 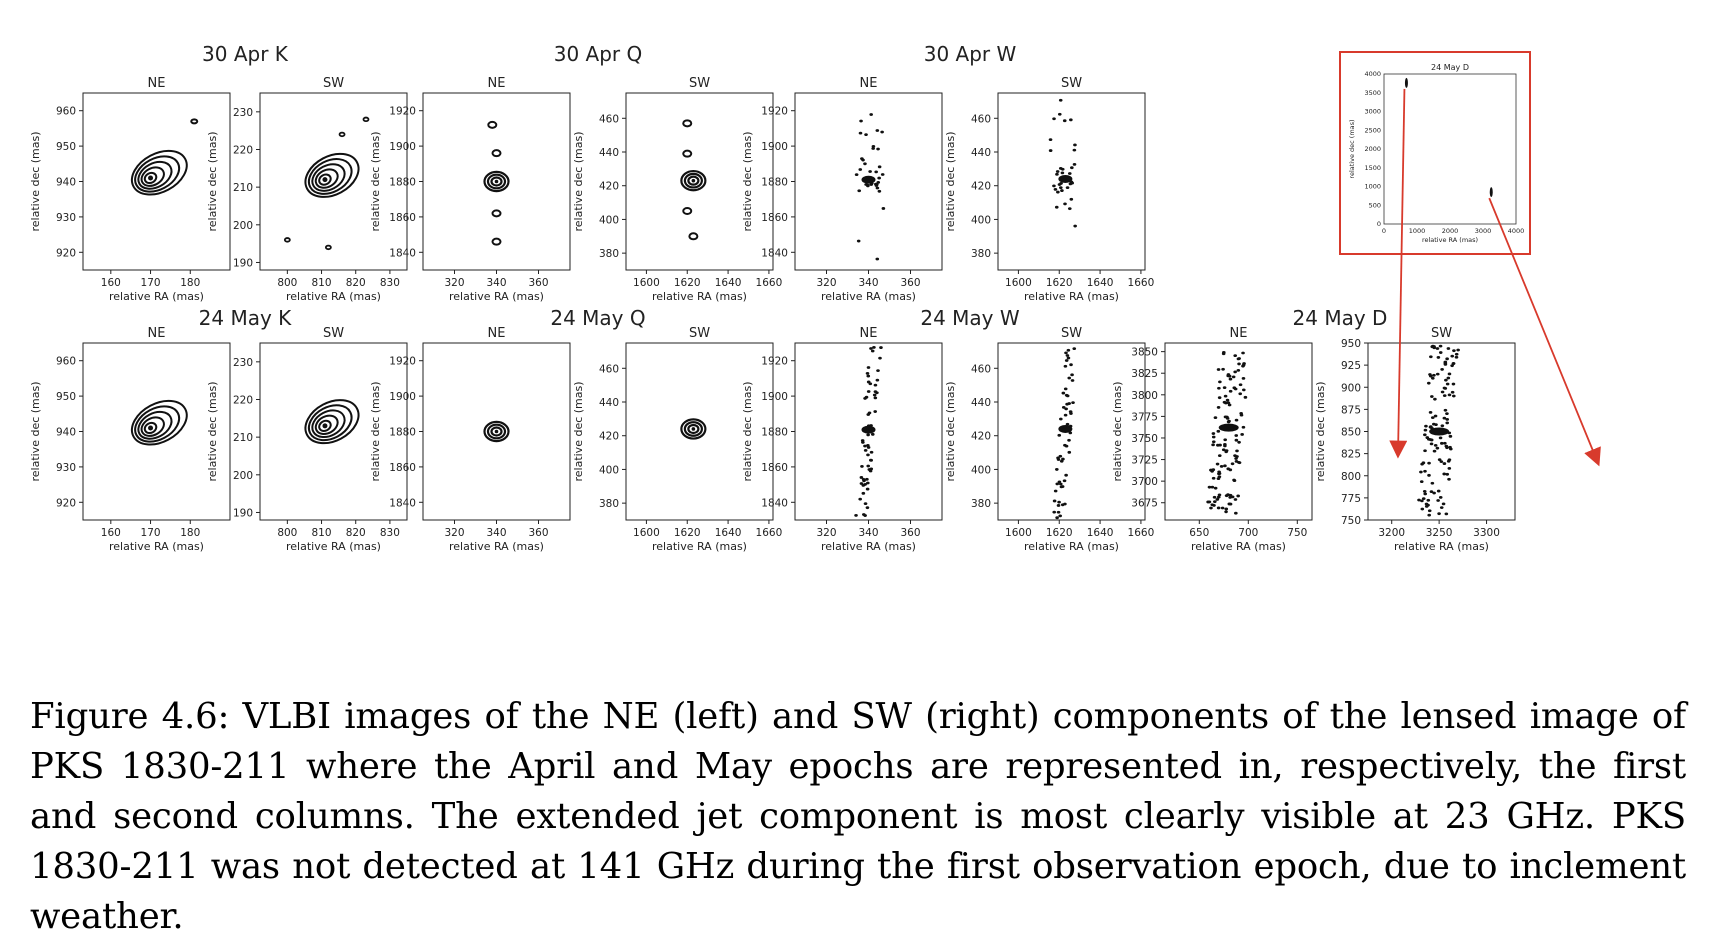 I want to click on inset-y-tick-label: 2000, so click(x=1372, y=149).